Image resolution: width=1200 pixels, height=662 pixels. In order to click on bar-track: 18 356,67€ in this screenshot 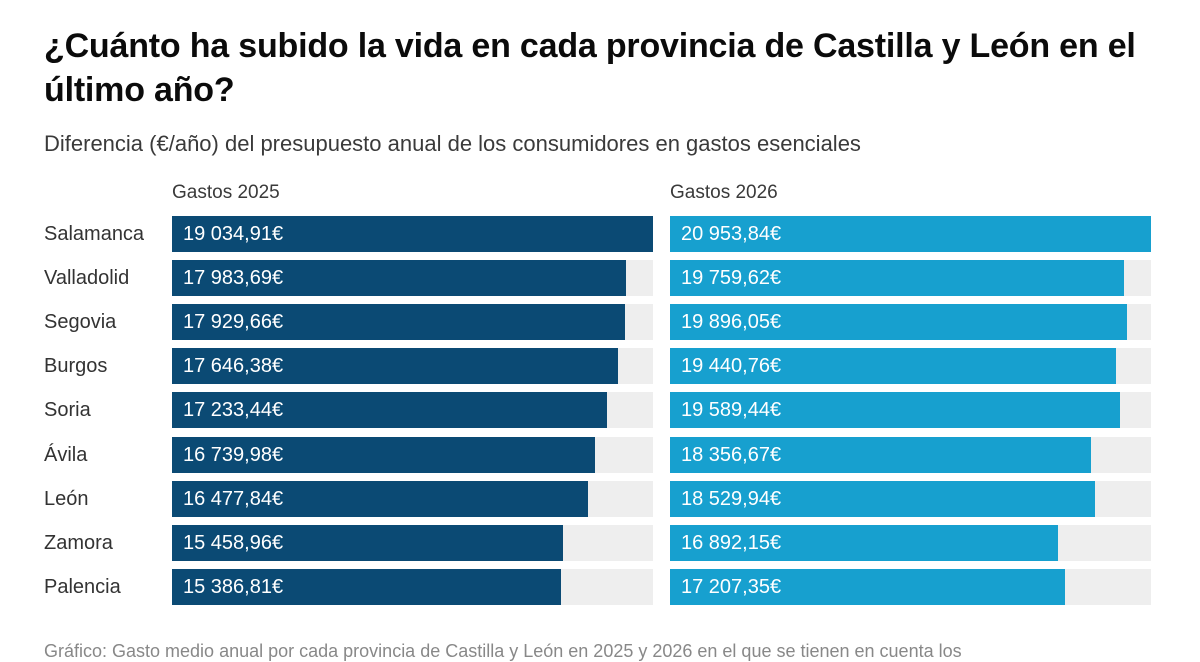, I will do `click(910, 455)`.